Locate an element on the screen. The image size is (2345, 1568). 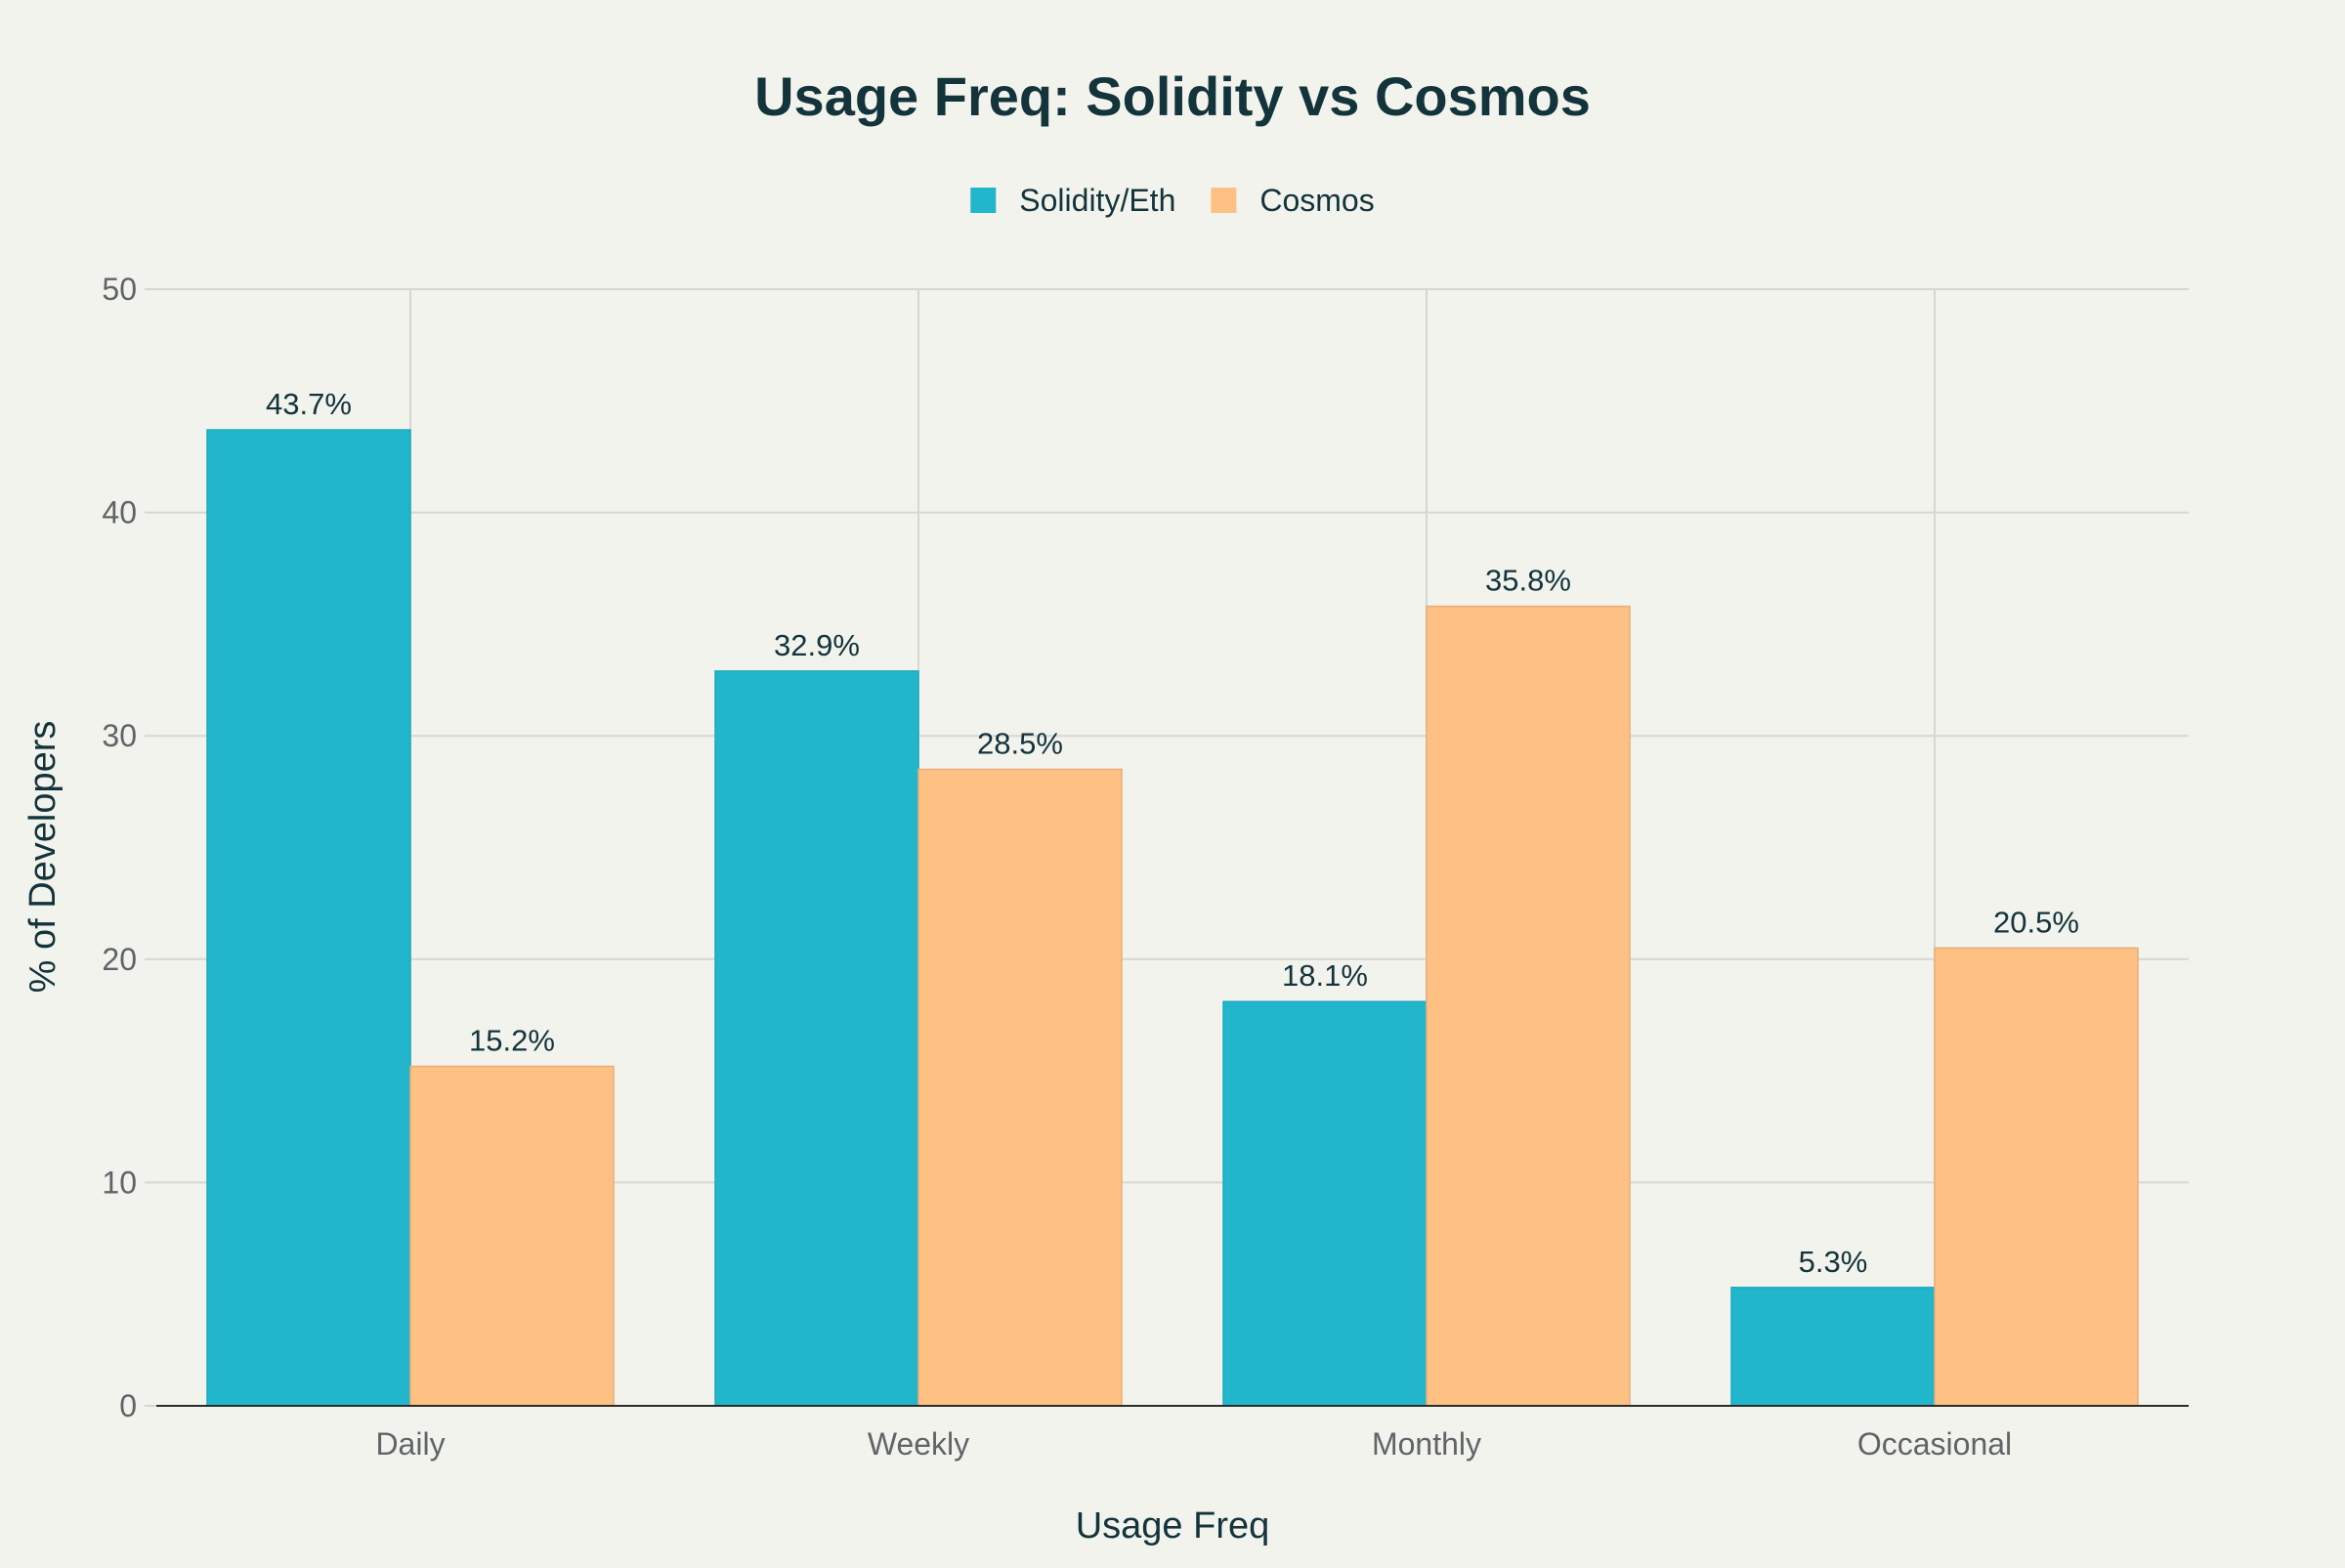
y-axis-title: % of Developers is located at coordinates (43, 857).